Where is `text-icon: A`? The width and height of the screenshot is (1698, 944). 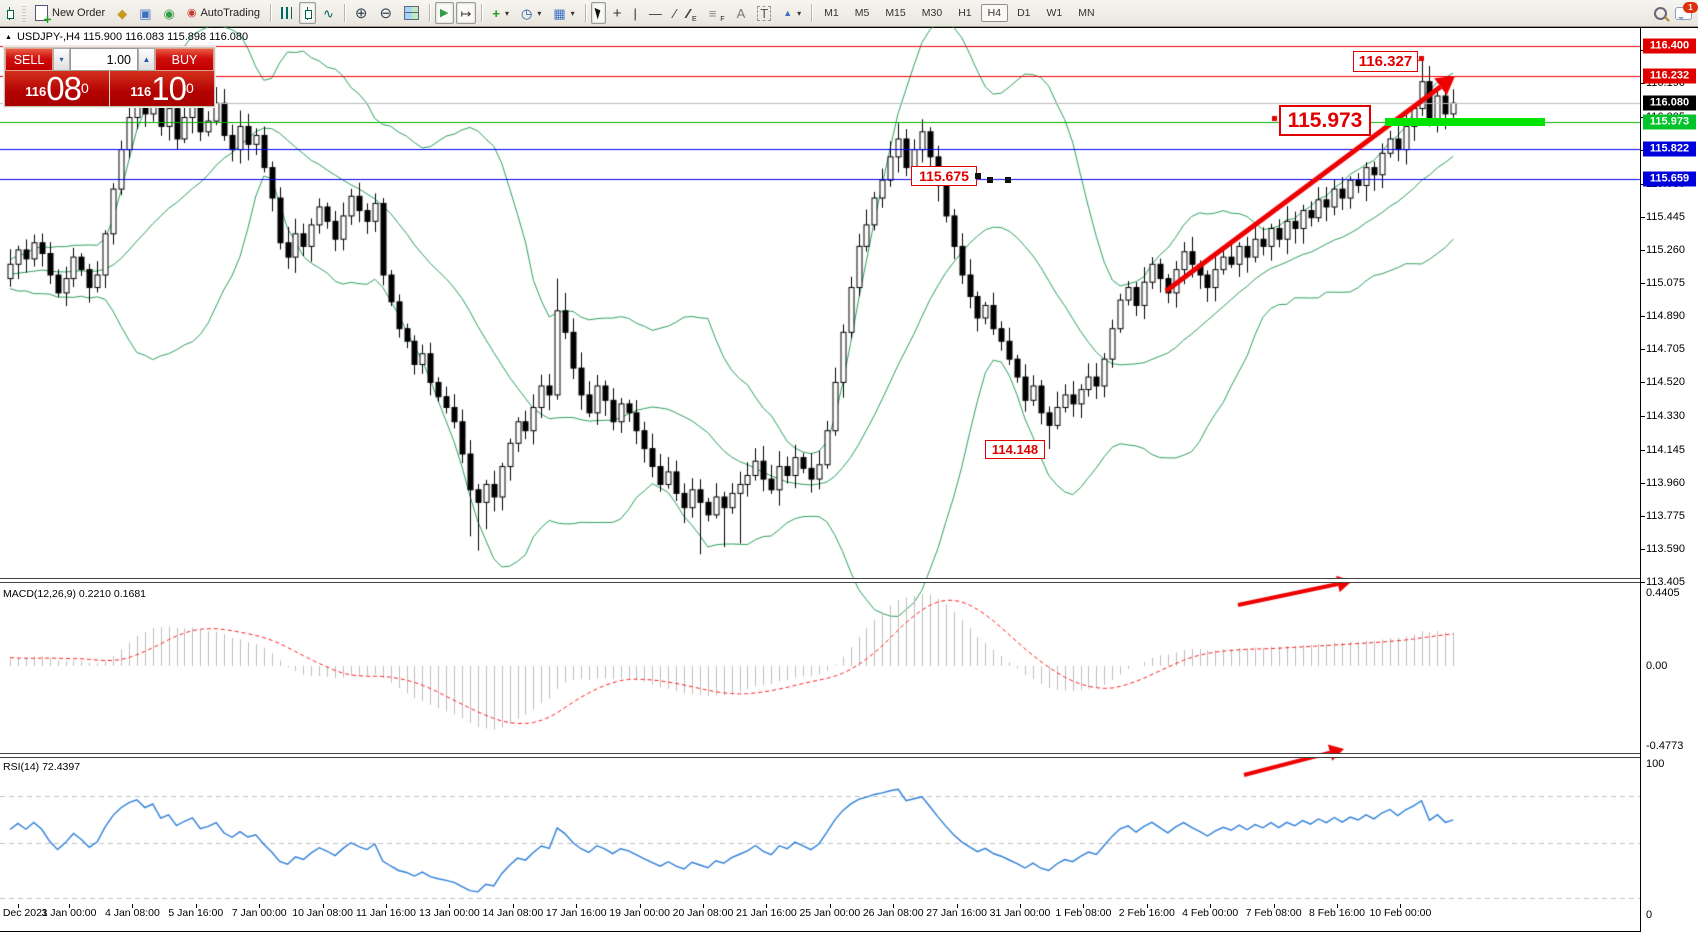
text-icon: A is located at coordinates (741, 13).